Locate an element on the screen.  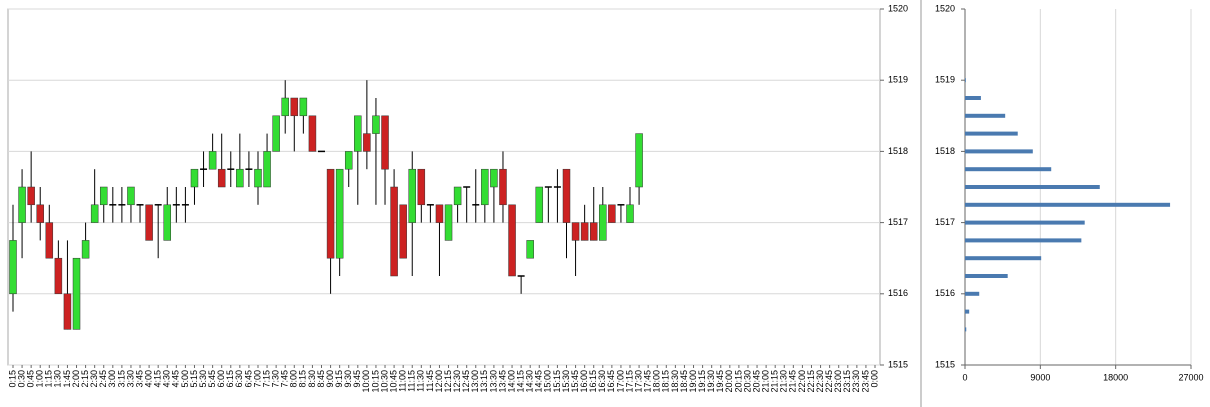
x-tick-label: 11:15 is located at coordinates (412, 381).